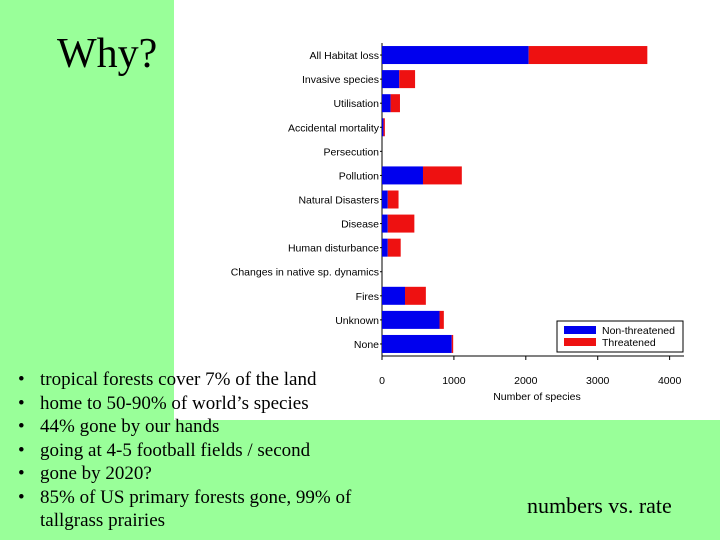  What do you see at coordinates (96, 473) in the screenshot?
I see `bullet-text: gone by 2020?` at bounding box center [96, 473].